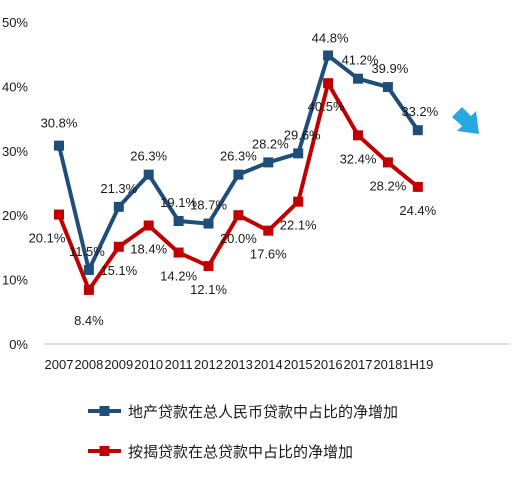  What do you see at coordinates (15, 151) in the screenshot?
I see `y-tick-label: 30%` at bounding box center [15, 151].